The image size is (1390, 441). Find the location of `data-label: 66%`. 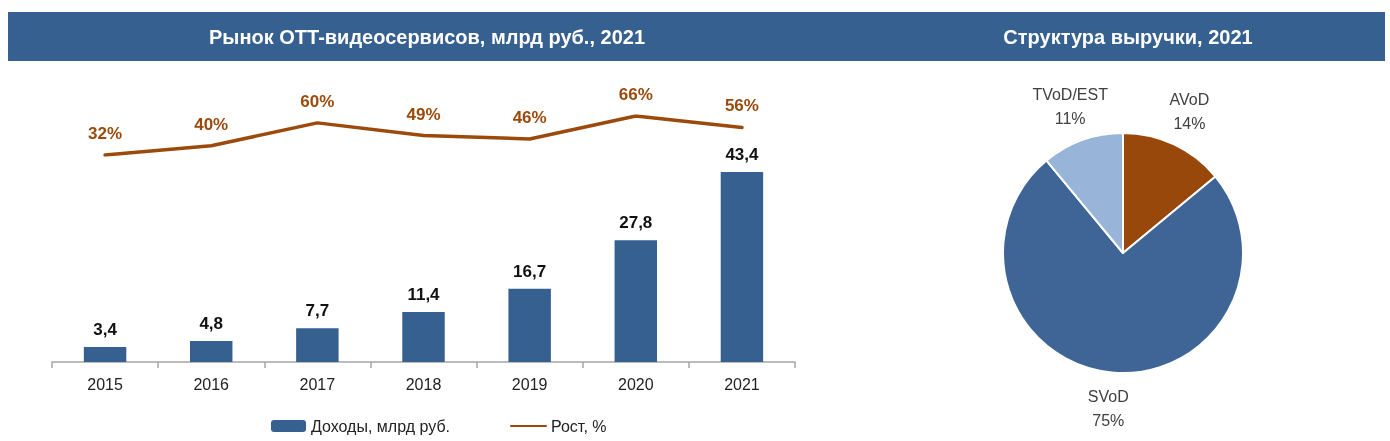

data-label: 66% is located at coordinates (635, 94).